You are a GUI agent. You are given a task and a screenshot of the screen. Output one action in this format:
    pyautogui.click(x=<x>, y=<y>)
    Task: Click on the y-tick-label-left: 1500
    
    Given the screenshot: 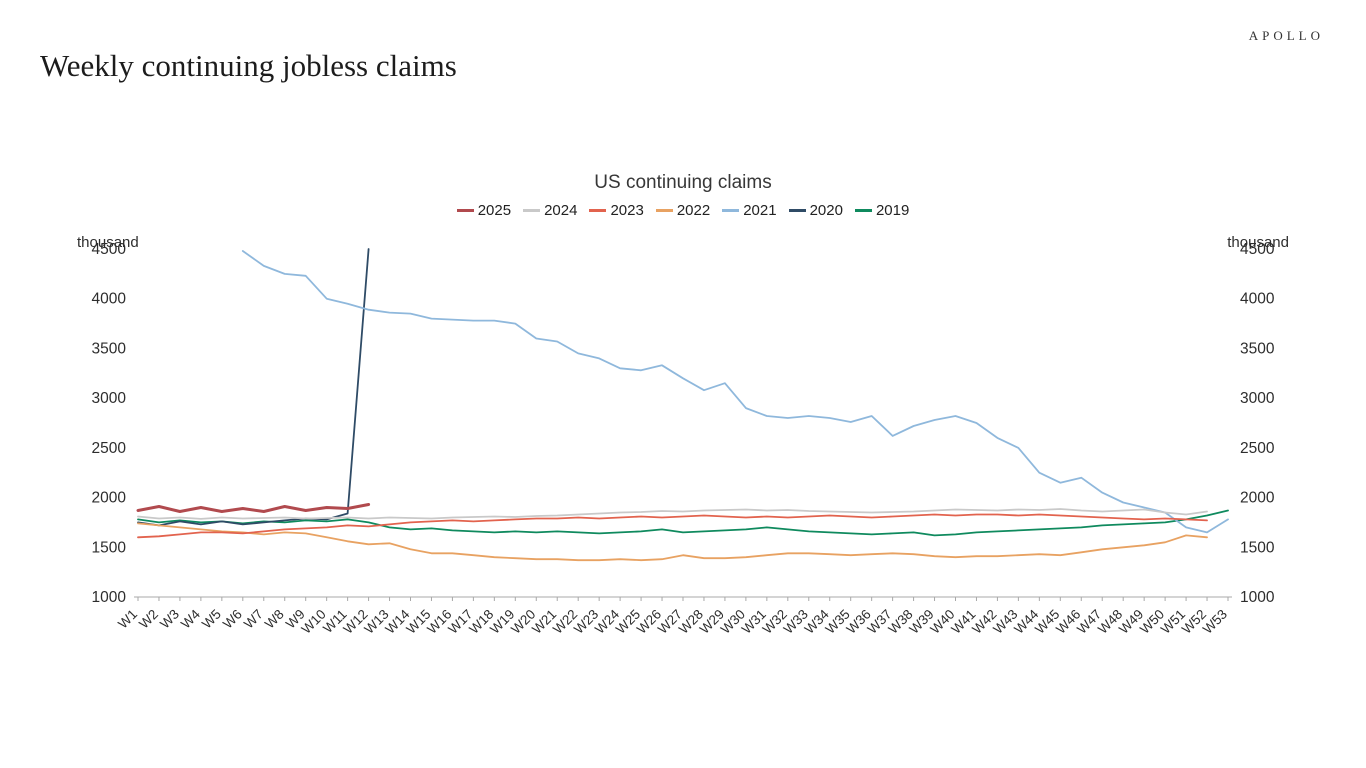 What is the action you would take?
    pyautogui.click(x=109, y=547)
    